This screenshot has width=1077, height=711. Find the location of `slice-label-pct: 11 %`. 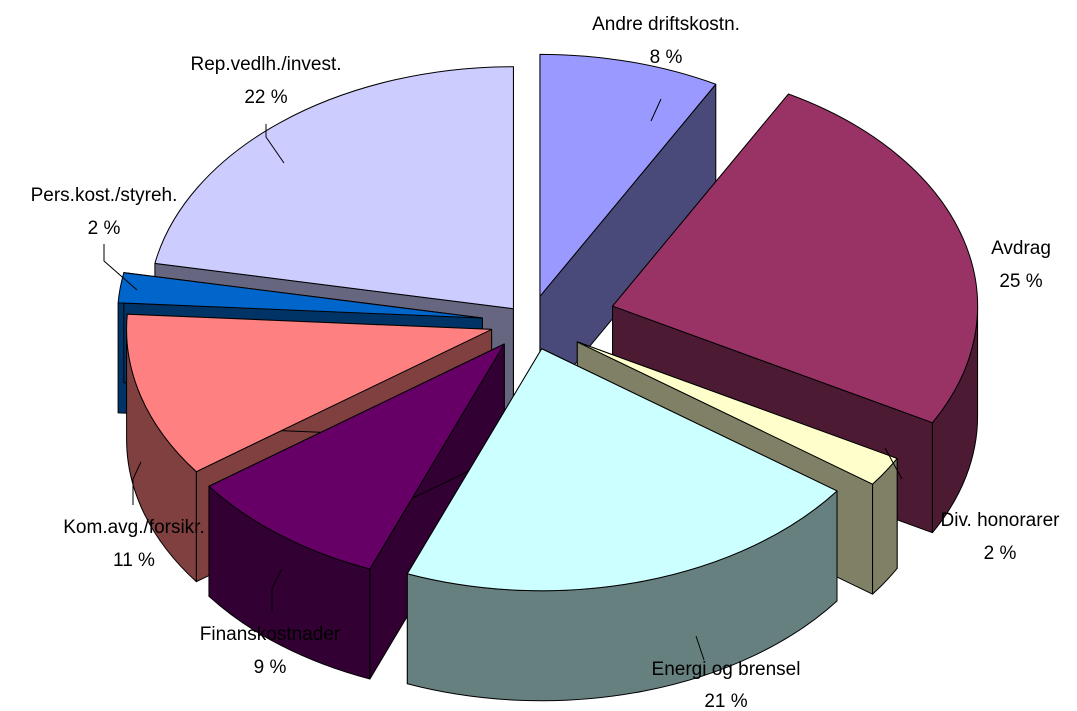

slice-label-pct: 11 % is located at coordinates (134, 560).